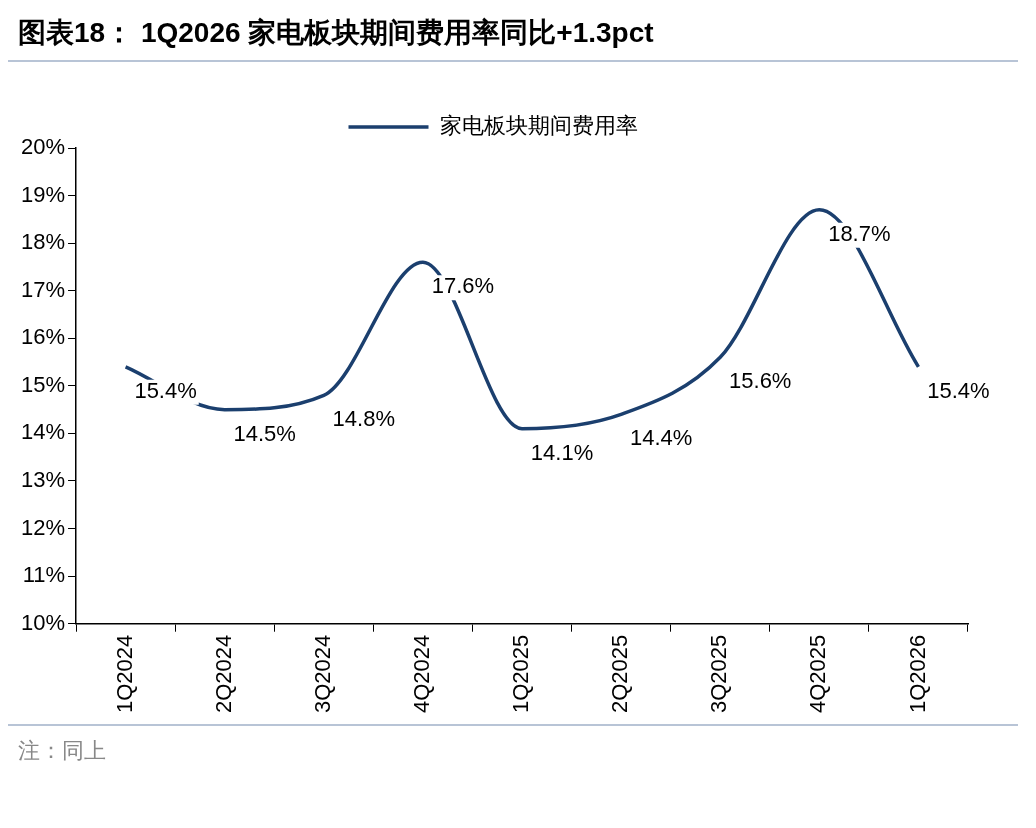 The height and width of the screenshot is (828, 1036). I want to click on y-tick-label: 11%, so click(44, 575).